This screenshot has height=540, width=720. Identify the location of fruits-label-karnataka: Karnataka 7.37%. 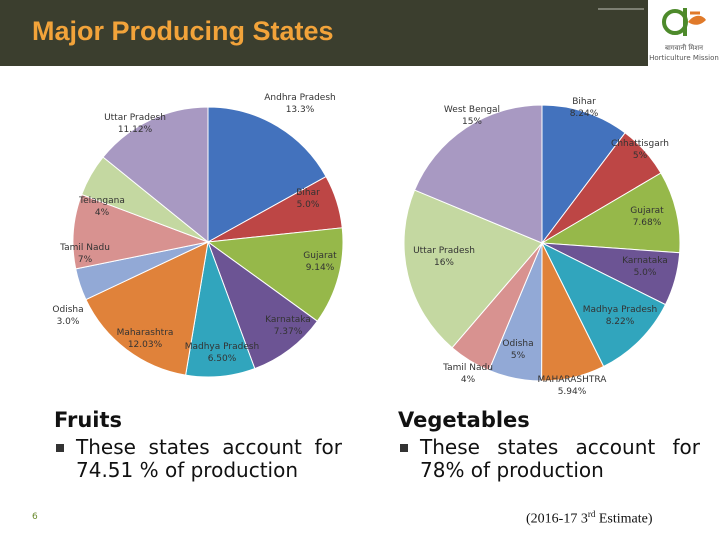
(288, 326).